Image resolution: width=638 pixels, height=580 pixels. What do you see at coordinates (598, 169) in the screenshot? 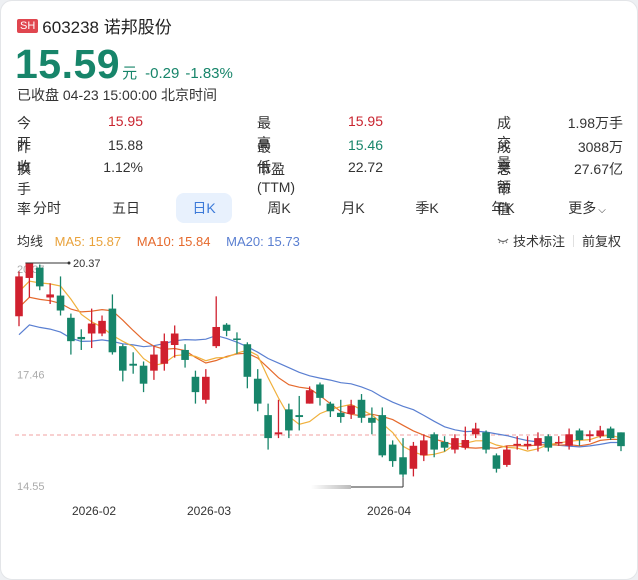
I see `stat-value: 27.67亿` at bounding box center [598, 169].